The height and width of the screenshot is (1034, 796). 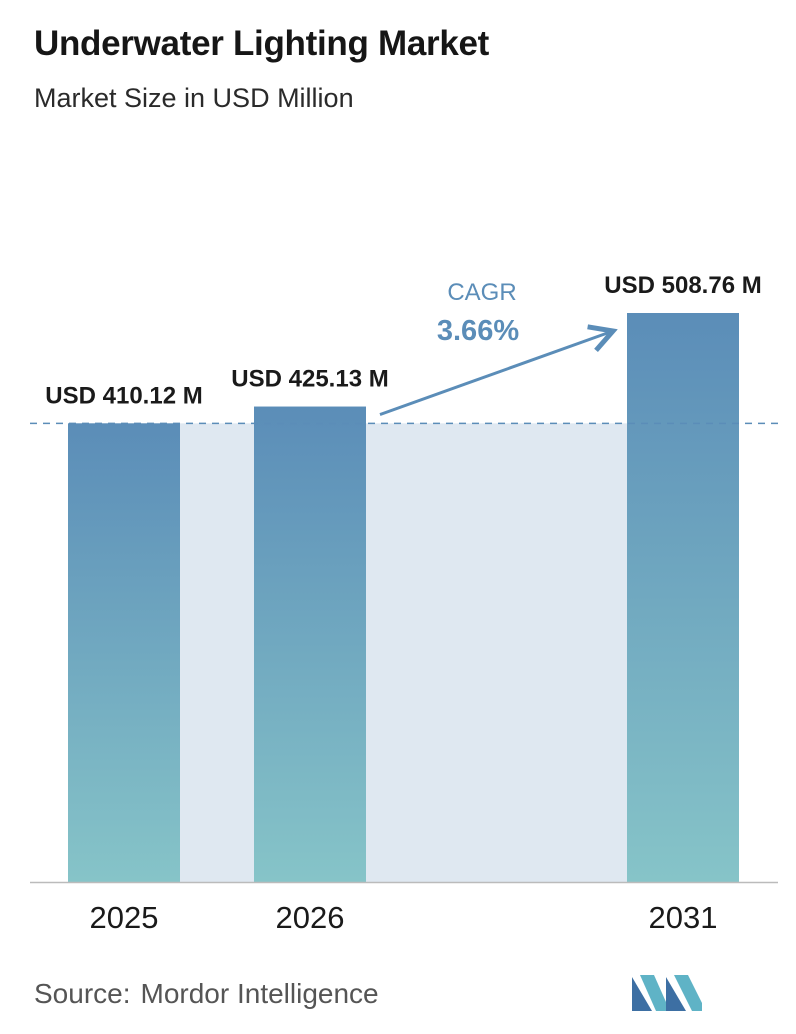 What do you see at coordinates (259, 993) in the screenshot?
I see `source-name: Mordor Intelligence` at bounding box center [259, 993].